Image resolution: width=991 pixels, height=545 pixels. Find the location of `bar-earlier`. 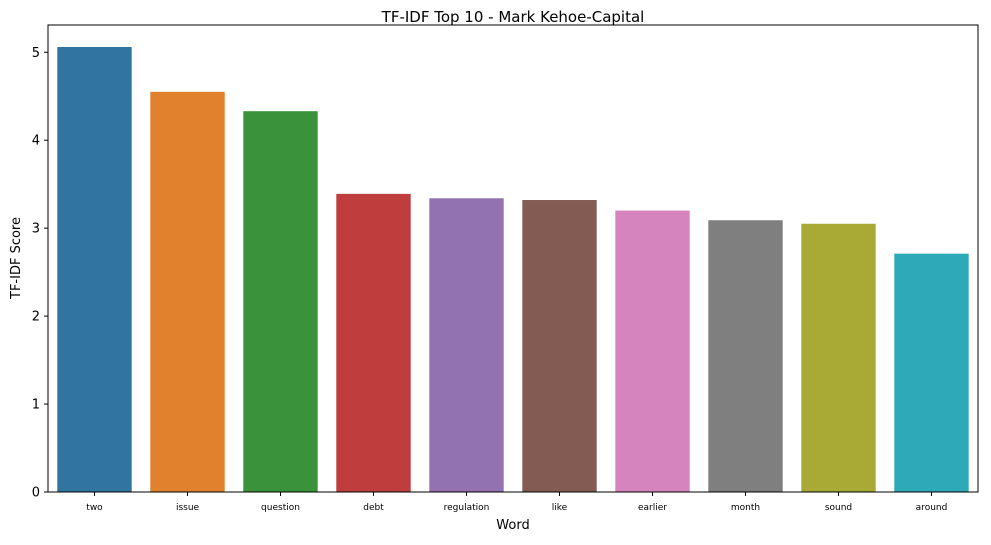

bar-earlier is located at coordinates (652, 351).